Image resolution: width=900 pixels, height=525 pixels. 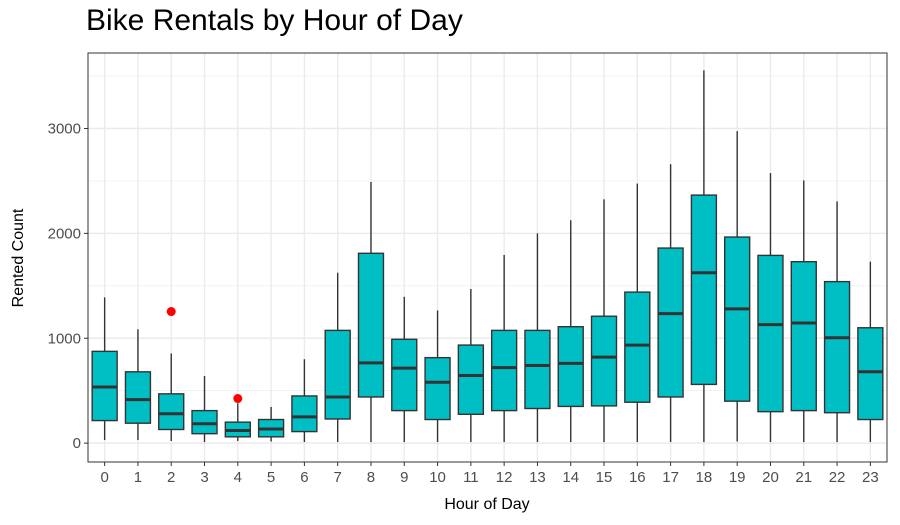 I want to click on x-tick-label: 4, so click(x=238, y=477).